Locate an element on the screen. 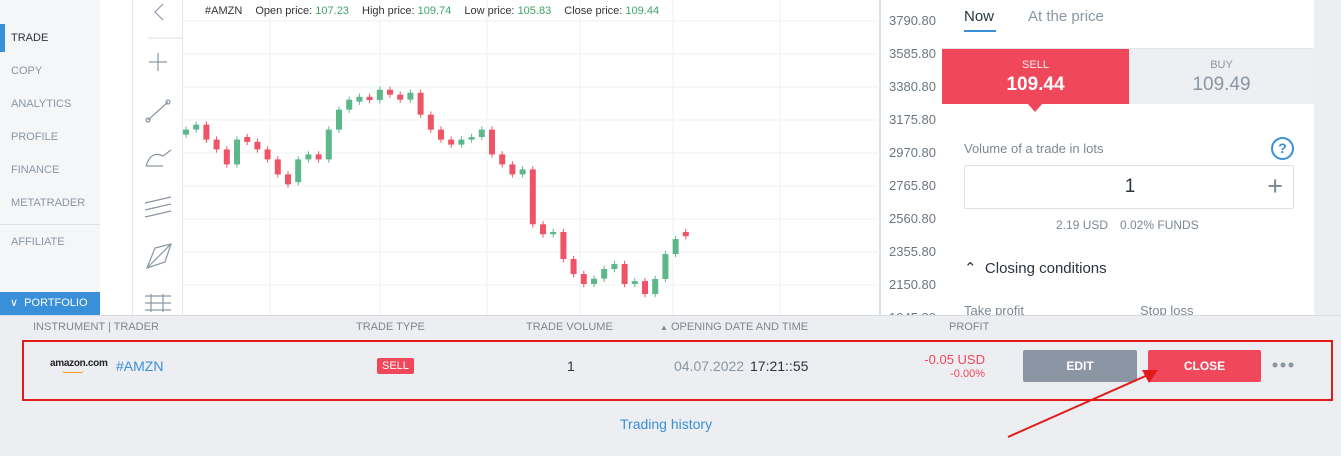 Image resolution: width=1341 pixels, height=456 pixels. nav-item: ANALYTICS is located at coordinates (41, 104).